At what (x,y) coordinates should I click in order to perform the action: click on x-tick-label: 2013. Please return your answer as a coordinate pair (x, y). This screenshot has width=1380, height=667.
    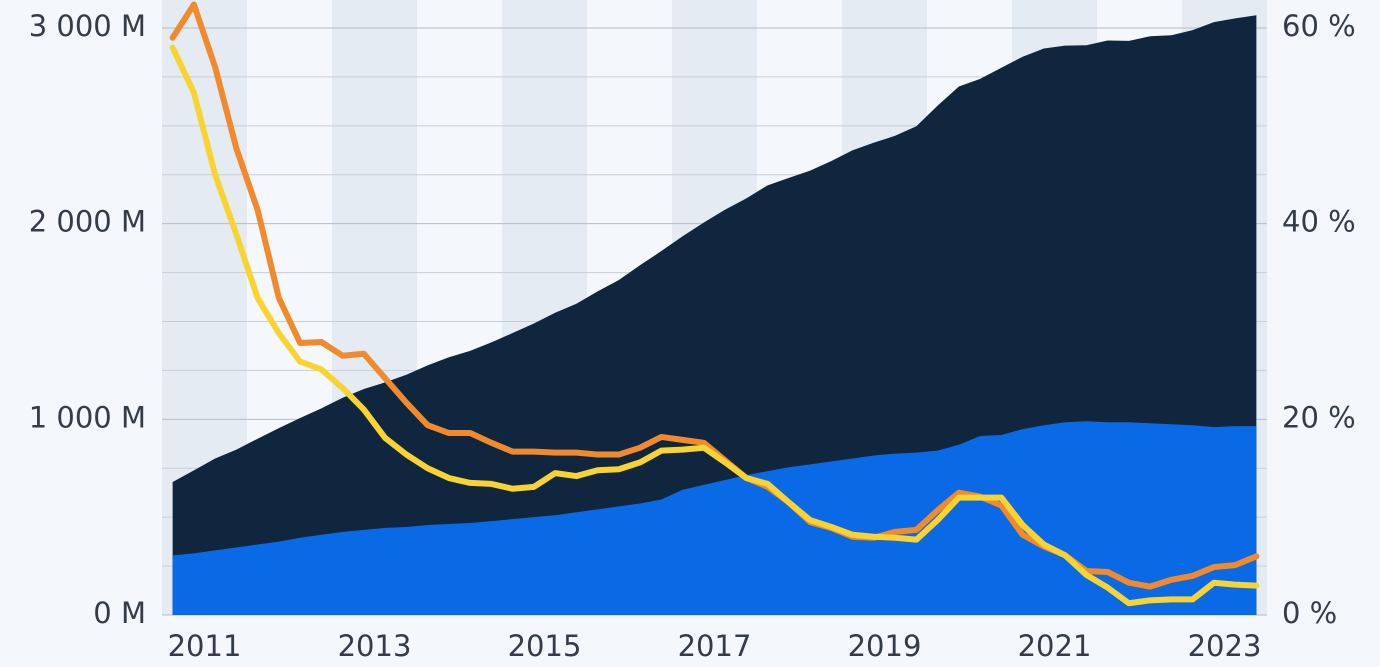
    Looking at the image, I should click on (375, 646).